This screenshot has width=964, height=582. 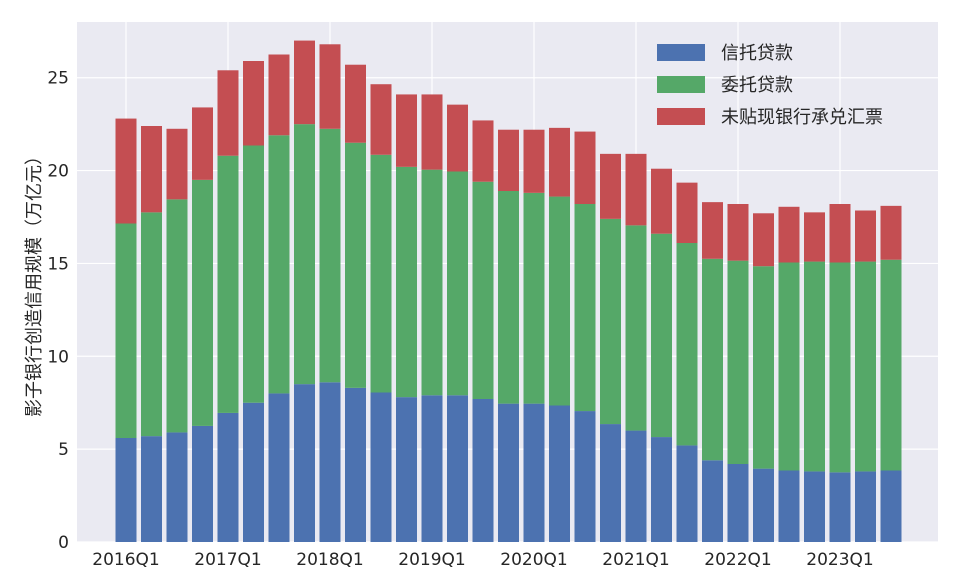 I want to click on x-tick-label: 2022Q1, so click(x=737, y=560).